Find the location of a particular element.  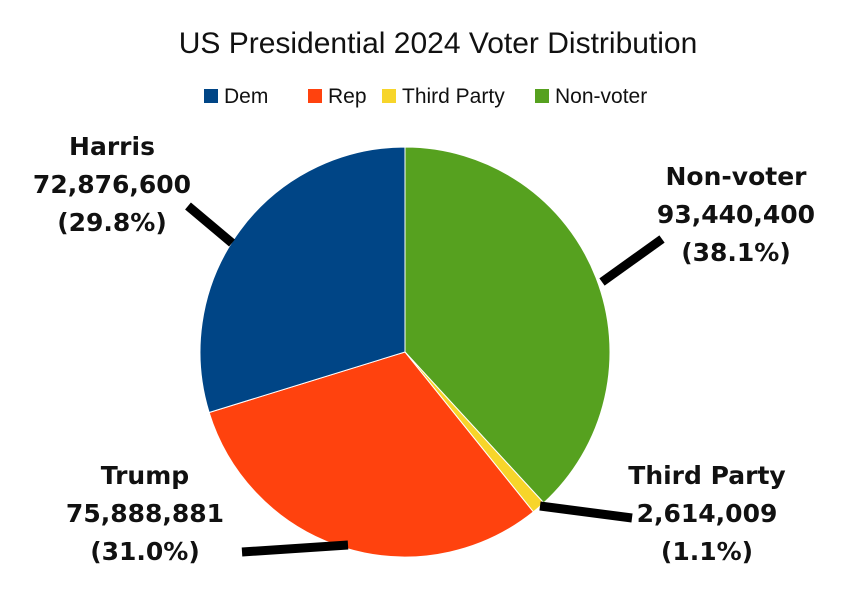

callout-nonvoter: Non-voter 93,440,400 (38.1%) is located at coordinates (736, 214).